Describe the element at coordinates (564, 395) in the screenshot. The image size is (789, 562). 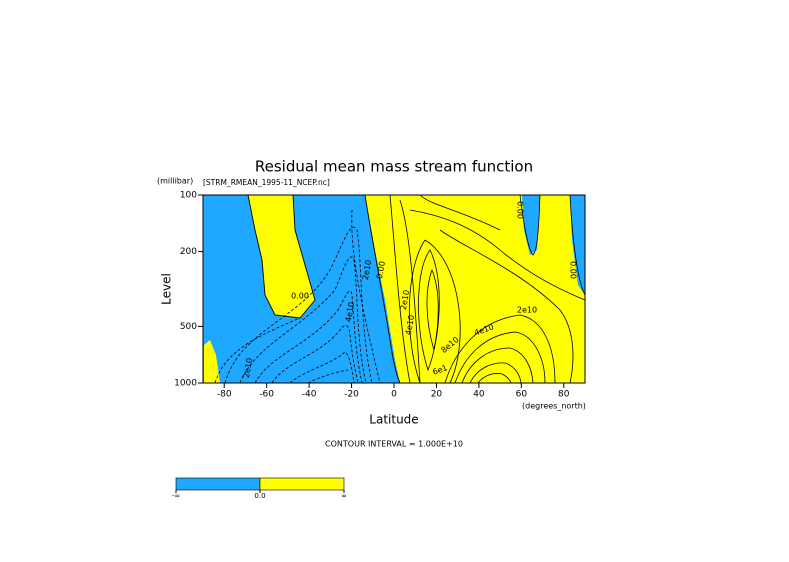
I see `x-tick-label: 80` at that location.